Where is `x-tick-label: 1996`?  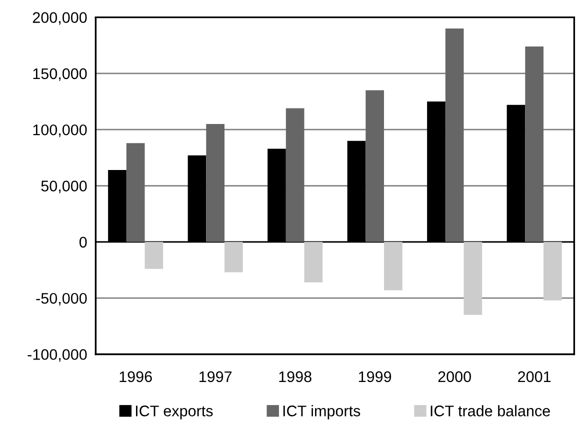
x-tick-label: 1996 is located at coordinates (136, 376).